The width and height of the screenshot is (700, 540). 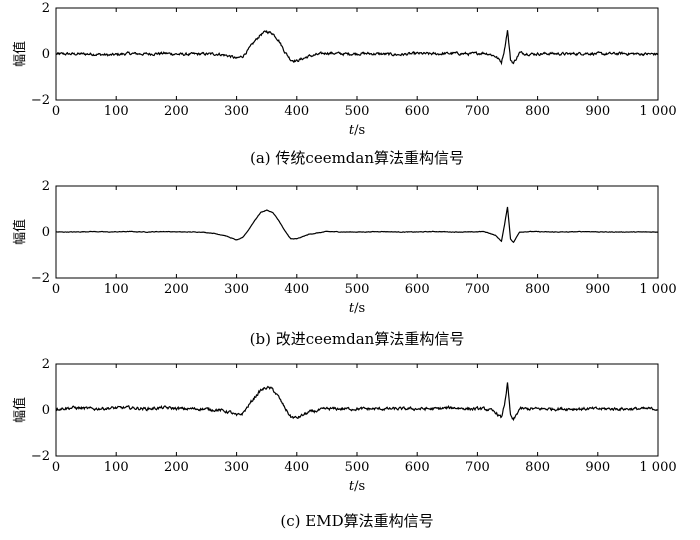 I want to click on panel-caption: (c) EMD算法重构信号, so click(x=356, y=521).